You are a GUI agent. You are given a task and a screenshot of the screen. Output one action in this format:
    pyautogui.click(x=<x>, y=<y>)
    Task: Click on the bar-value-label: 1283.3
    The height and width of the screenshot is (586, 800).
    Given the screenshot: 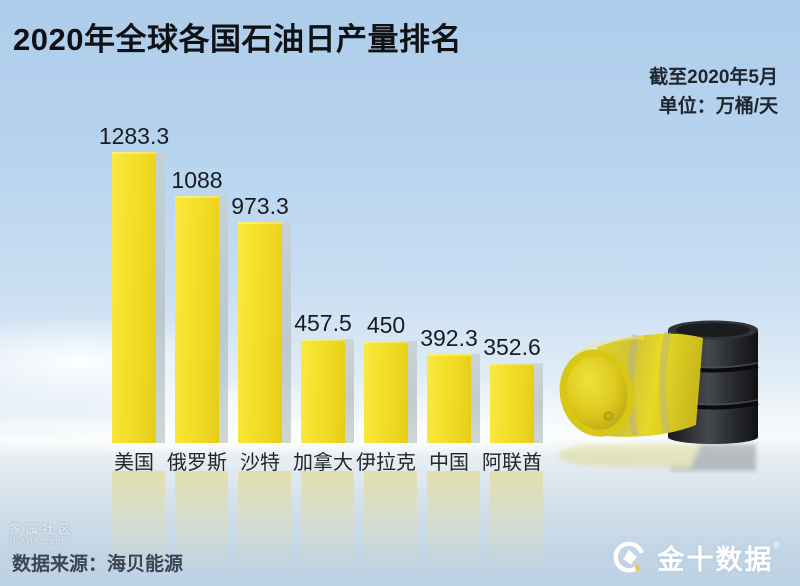 What is the action you would take?
    pyautogui.click(x=134, y=136)
    